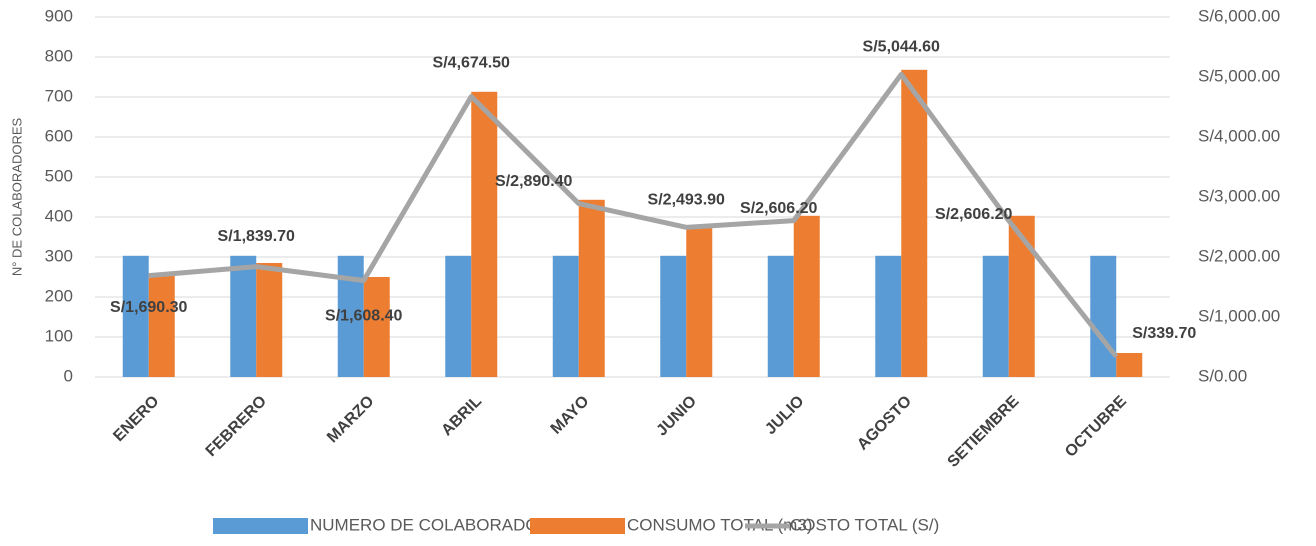 The image size is (1316, 546). Describe the element at coordinates (351, 420) in the screenshot. I see `x-tick-label: MARZO` at that location.